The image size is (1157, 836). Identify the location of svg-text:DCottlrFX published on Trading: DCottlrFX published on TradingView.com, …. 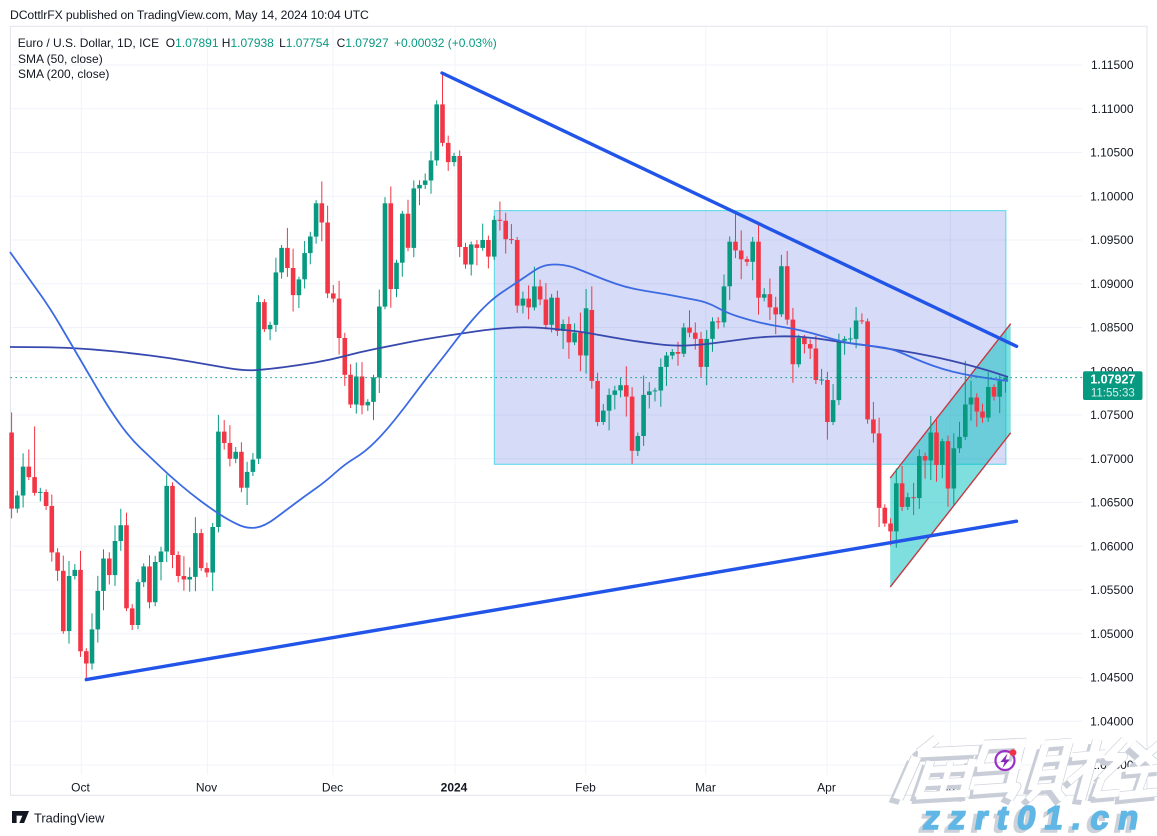
(189, 15).